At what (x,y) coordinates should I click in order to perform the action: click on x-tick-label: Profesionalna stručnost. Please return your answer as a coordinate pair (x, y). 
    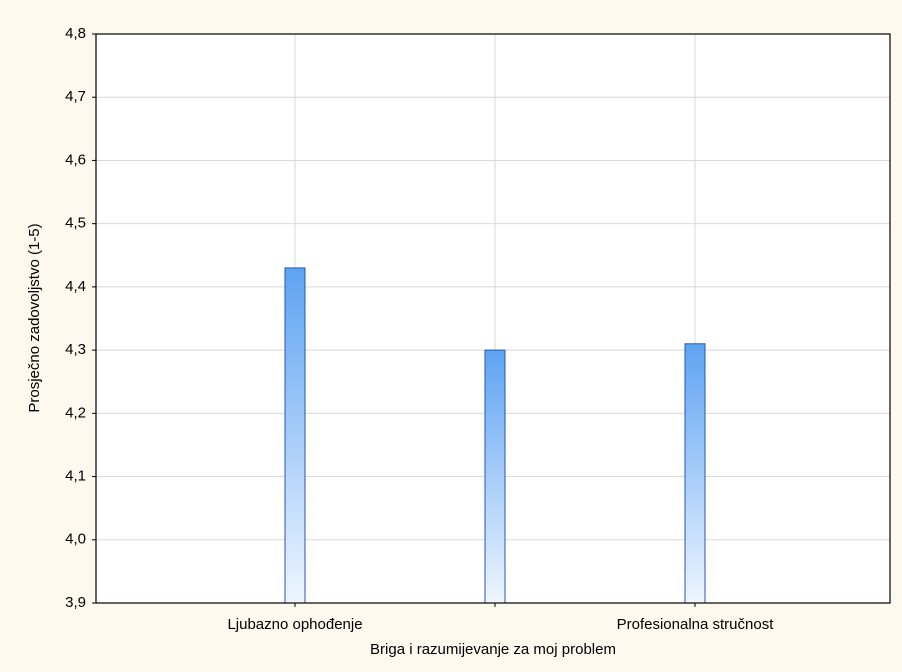
    Looking at the image, I should click on (696, 624).